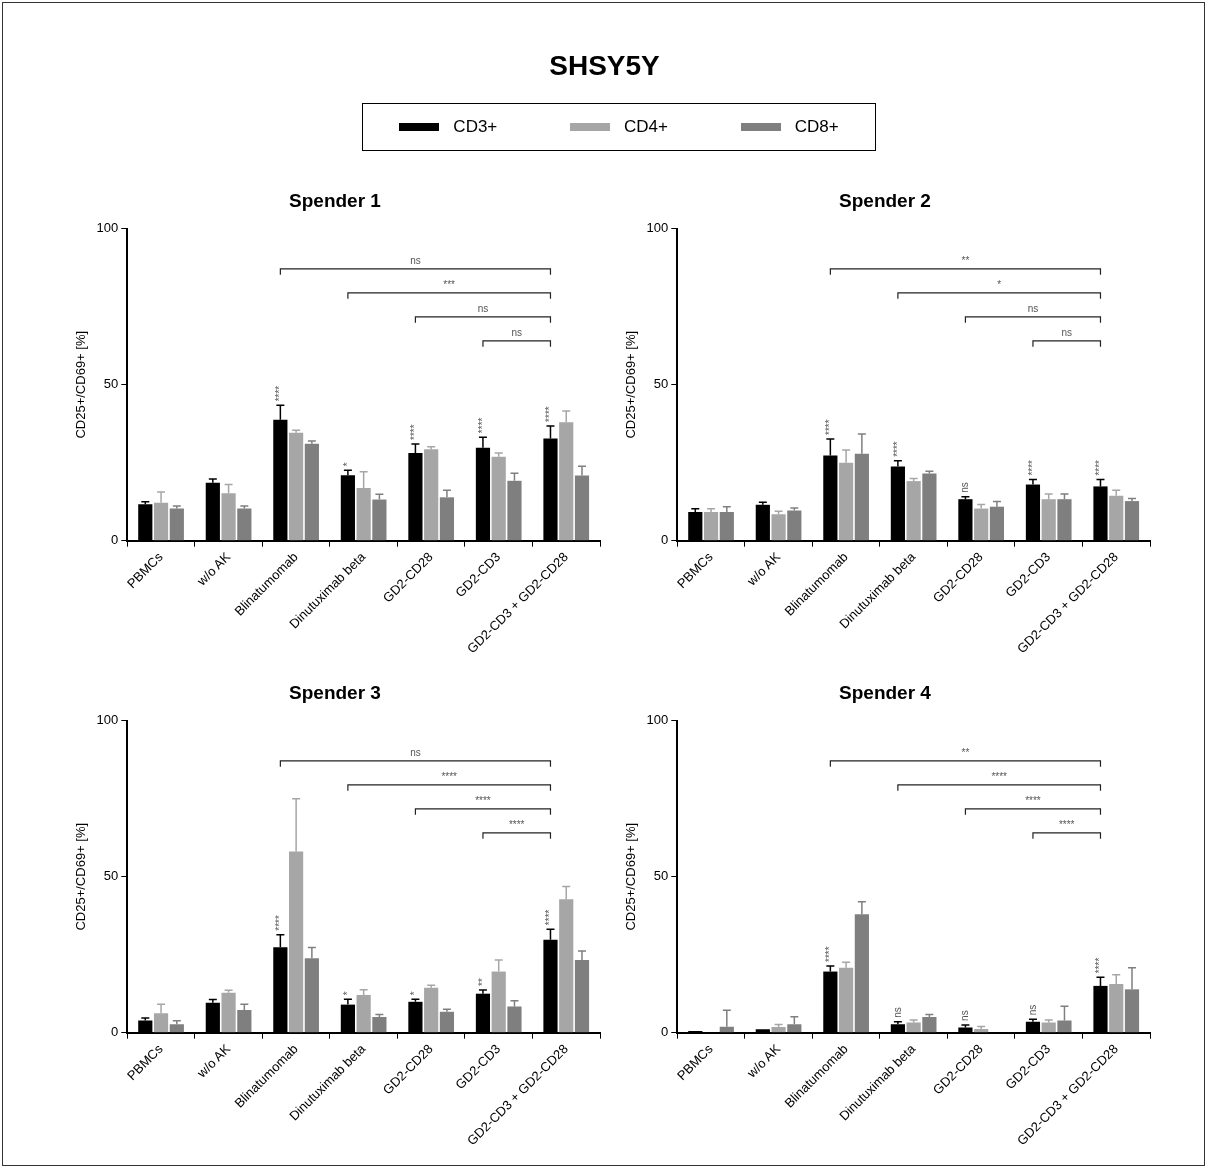  What do you see at coordinates (999, 284) in the screenshot?
I see `annotation: *` at bounding box center [999, 284].